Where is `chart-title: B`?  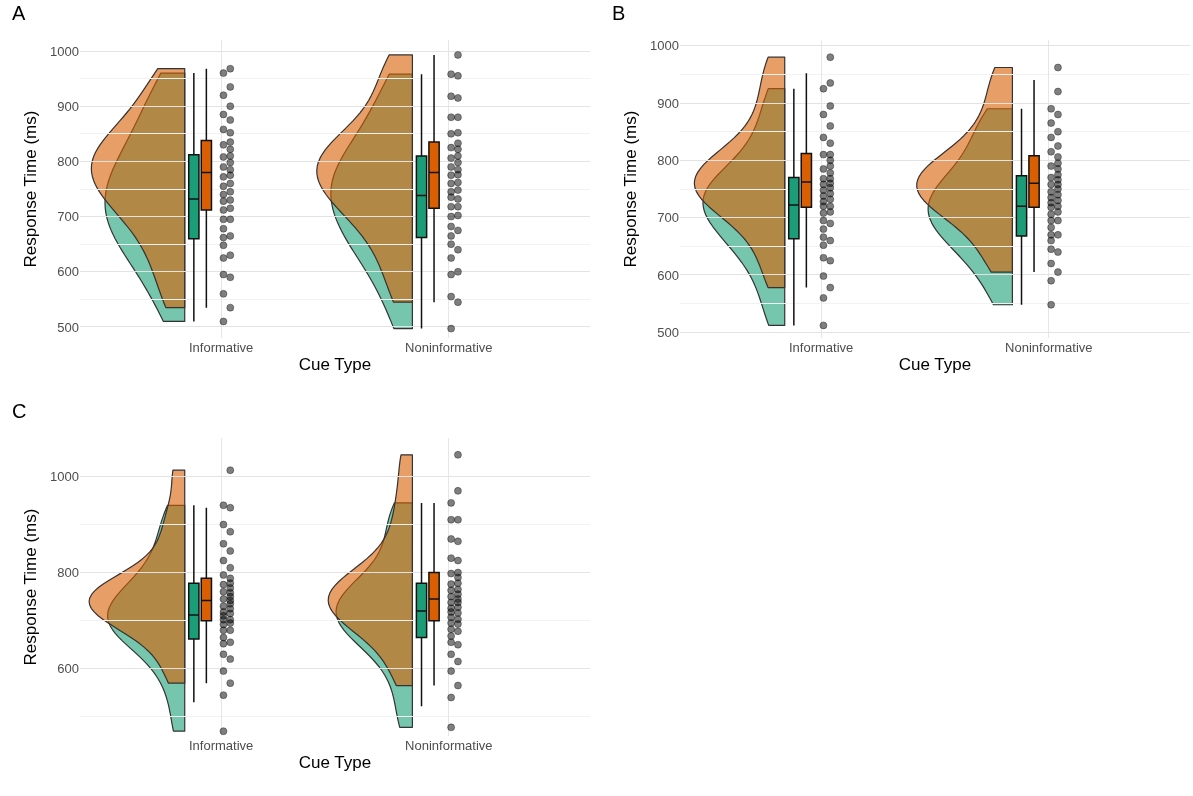
chart-title: B is located at coordinates (619, 12).